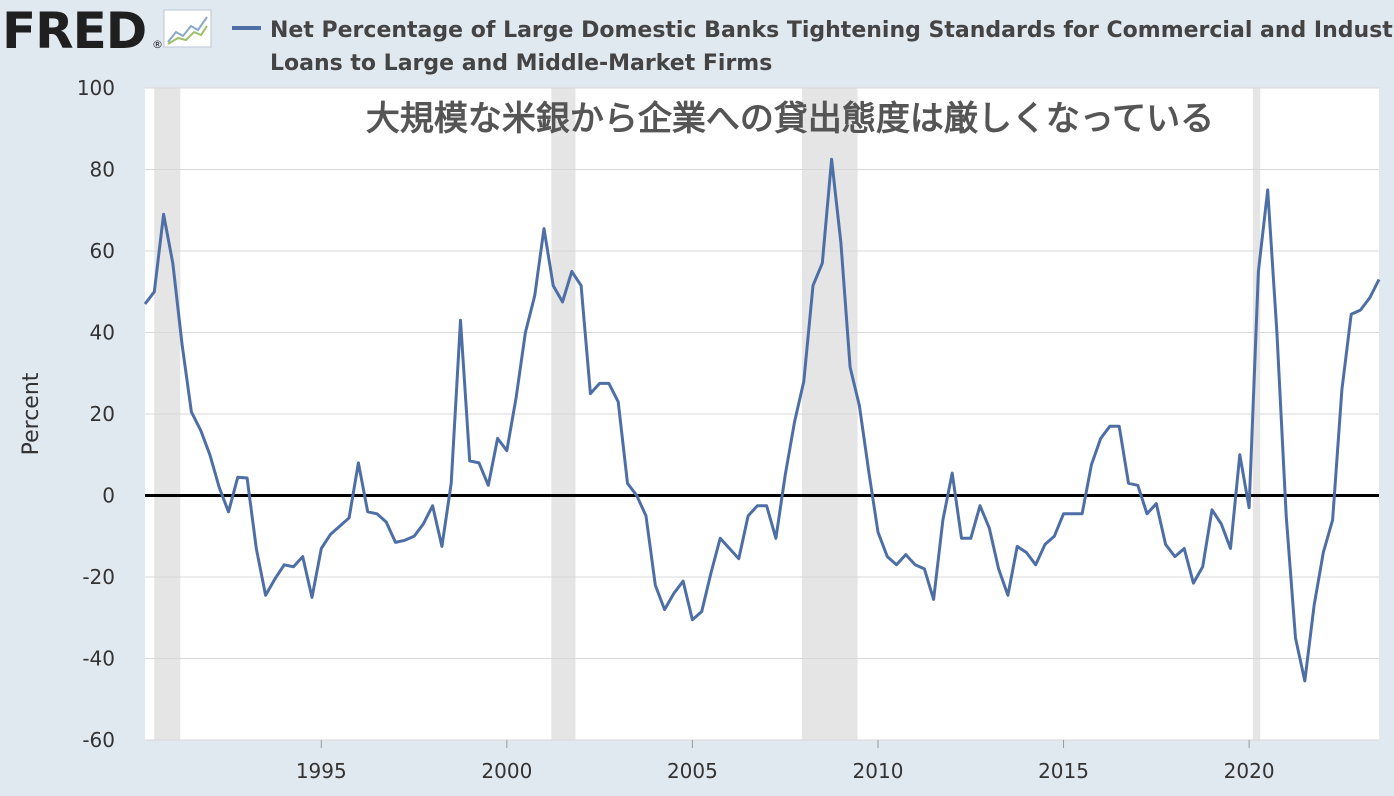  What do you see at coordinates (157, 44) in the screenshot?
I see `registered-mark: ®` at bounding box center [157, 44].